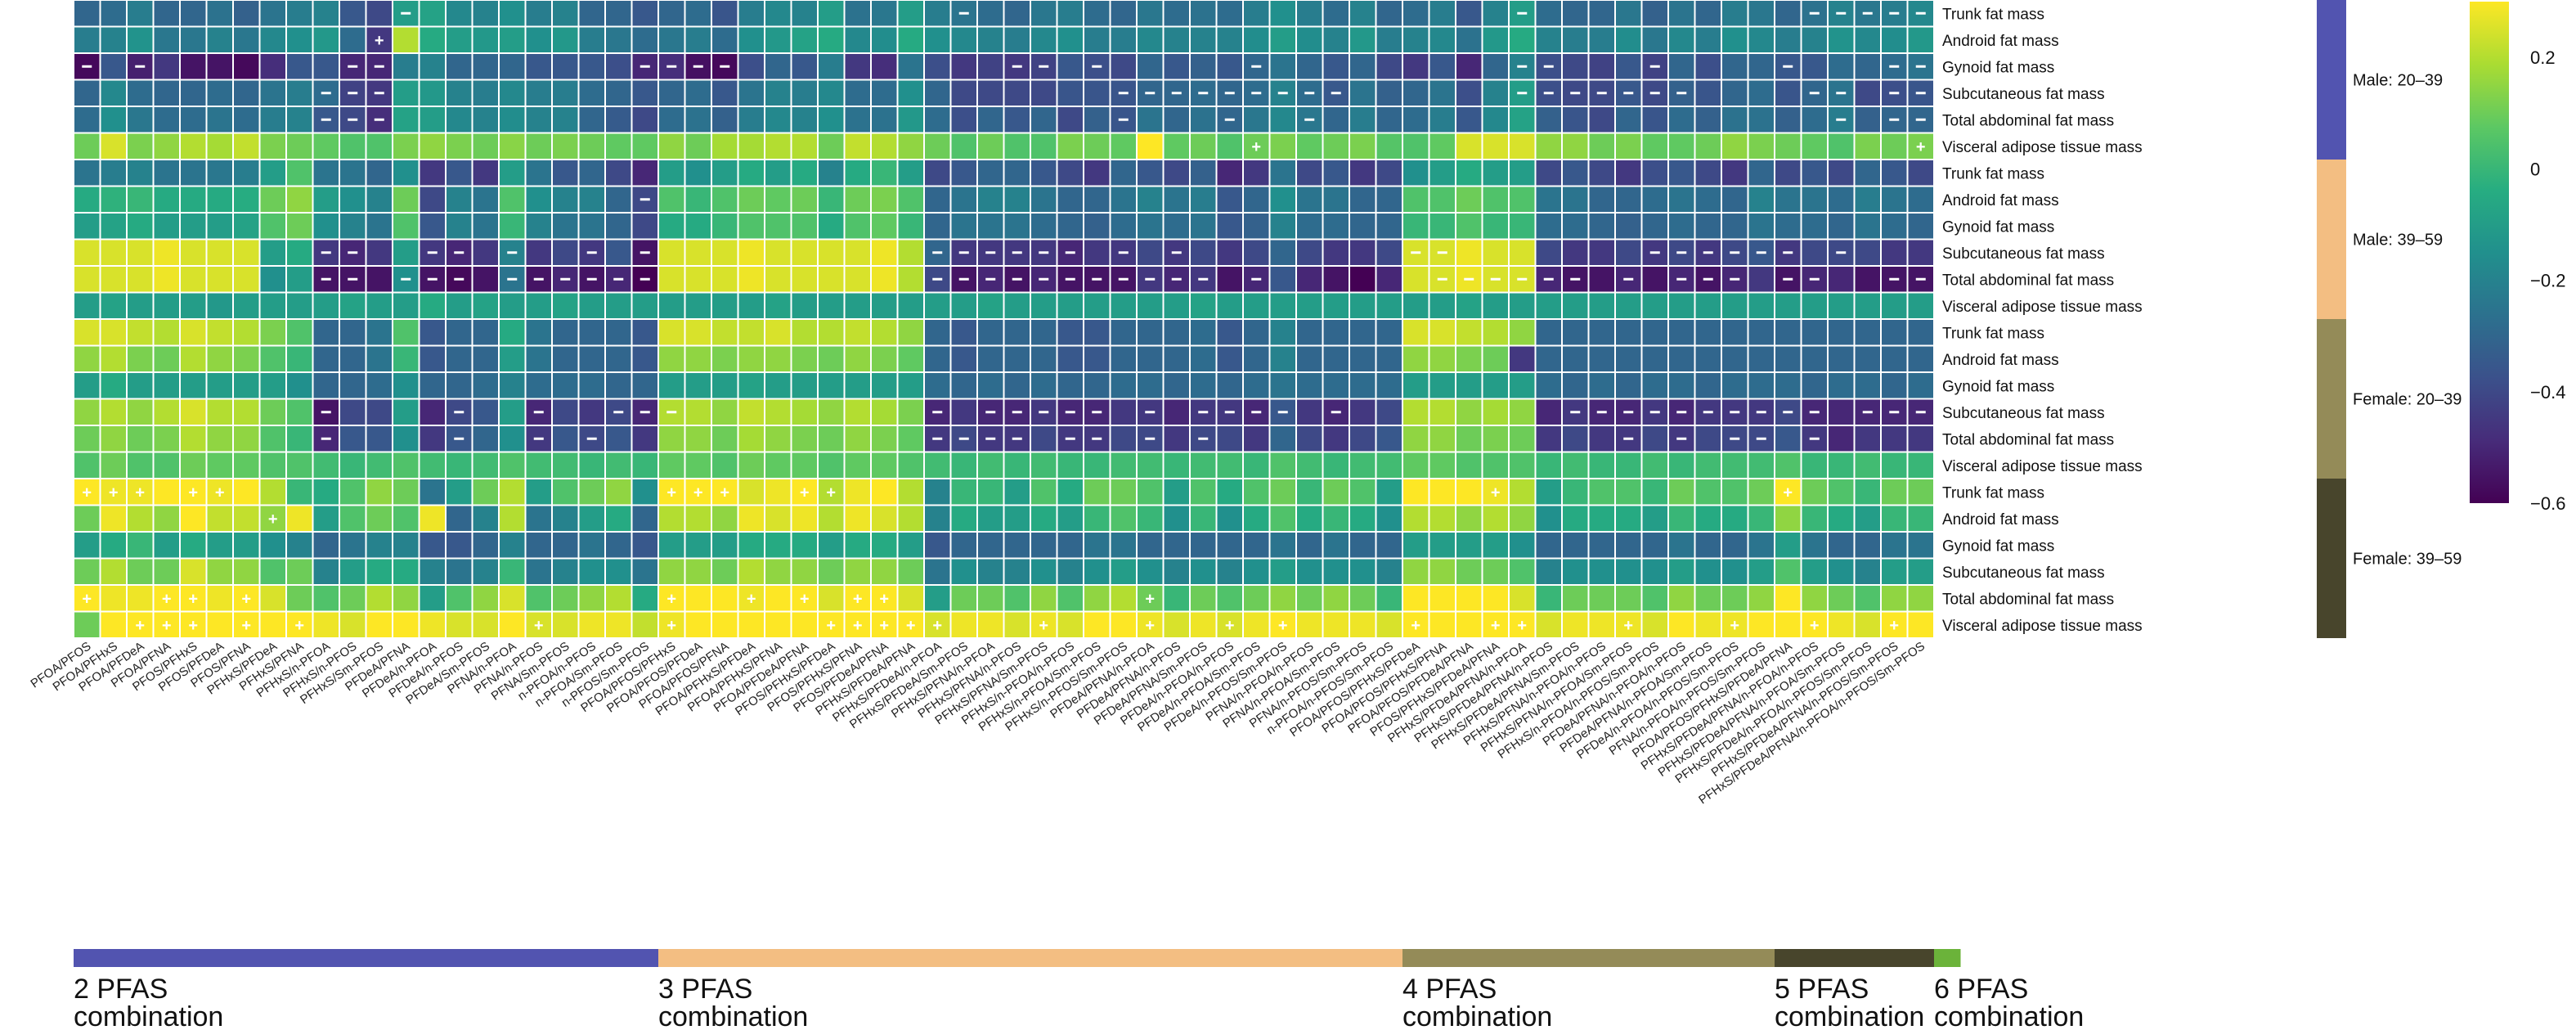  I want to click on row-label: Android fat mass, so click(2000, 361).